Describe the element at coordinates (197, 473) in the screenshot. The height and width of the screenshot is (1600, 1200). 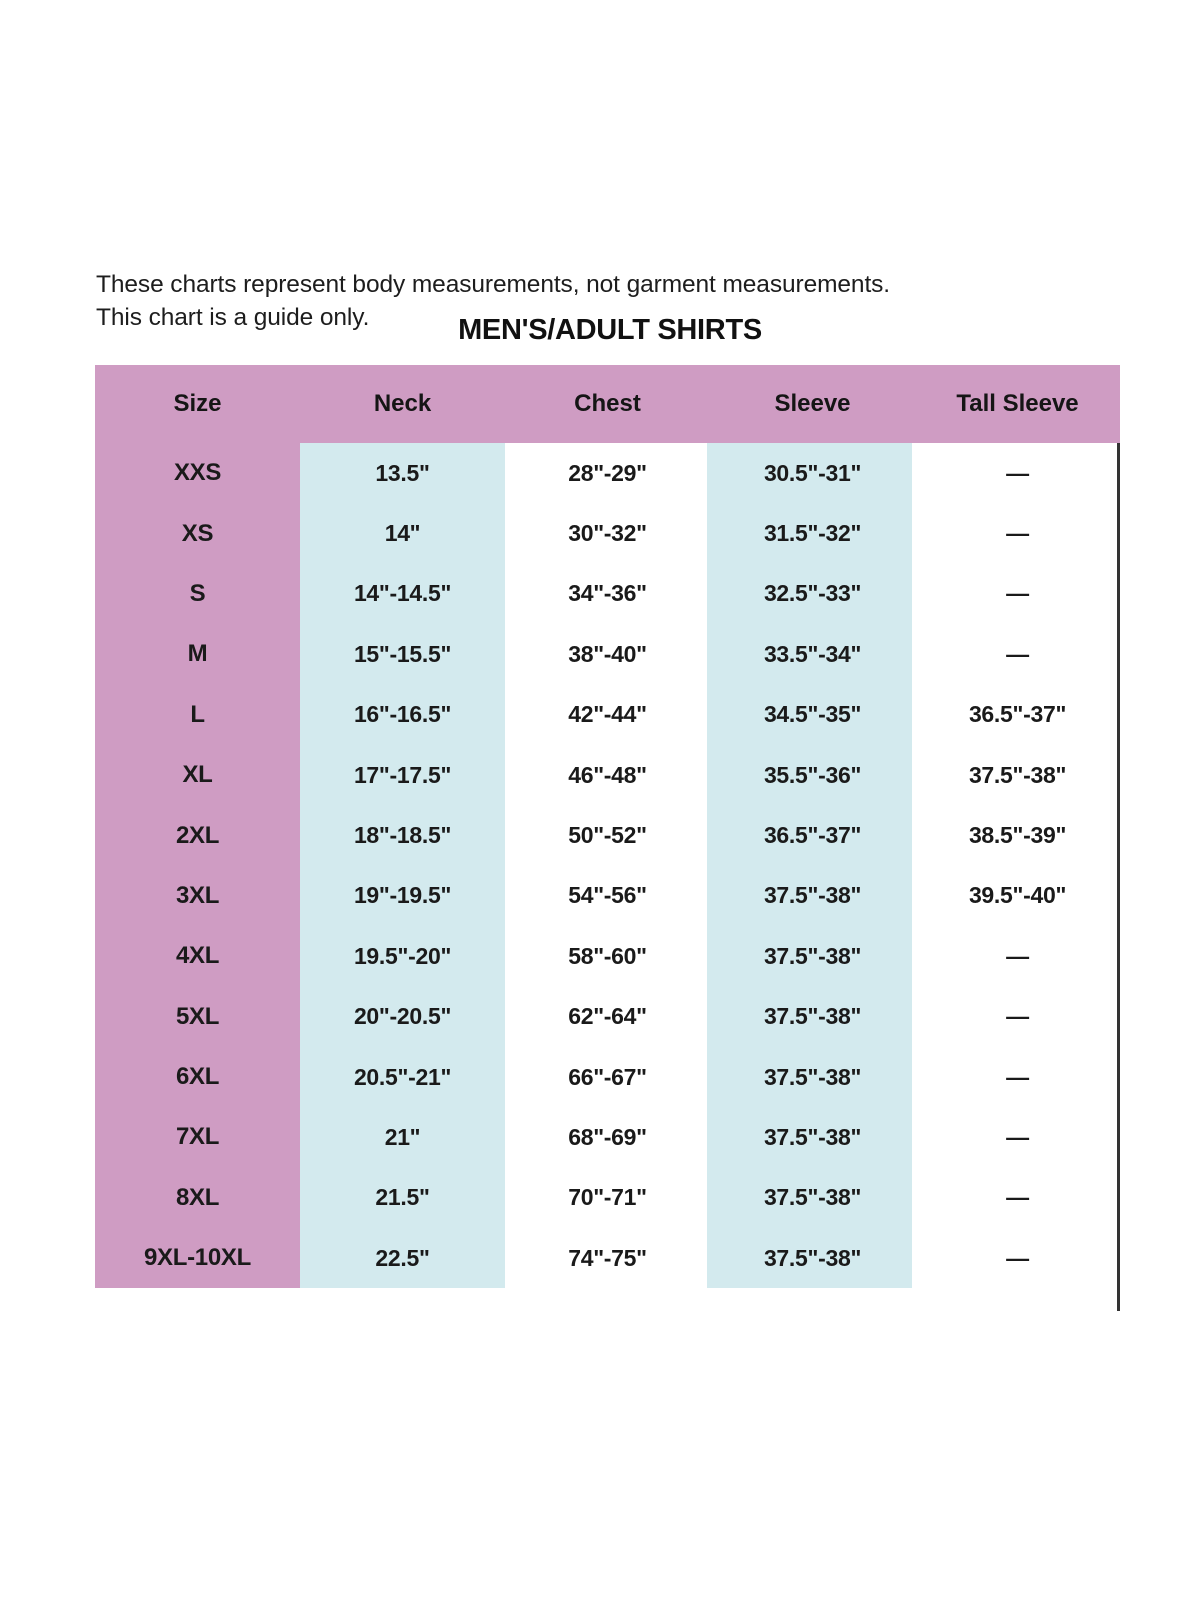
I see `table-cell-size: XXS` at that location.